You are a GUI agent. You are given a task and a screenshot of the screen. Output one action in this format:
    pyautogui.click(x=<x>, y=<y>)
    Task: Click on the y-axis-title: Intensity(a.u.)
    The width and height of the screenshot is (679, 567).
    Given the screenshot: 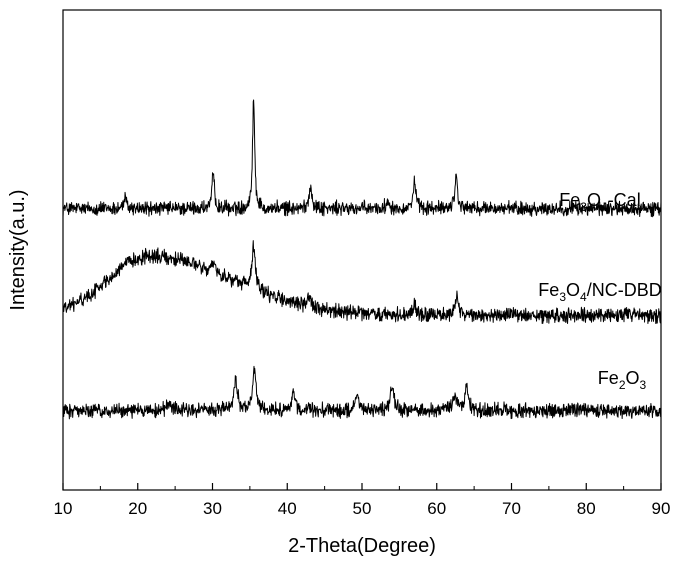 What is the action you would take?
    pyautogui.click(x=18, y=249)
    